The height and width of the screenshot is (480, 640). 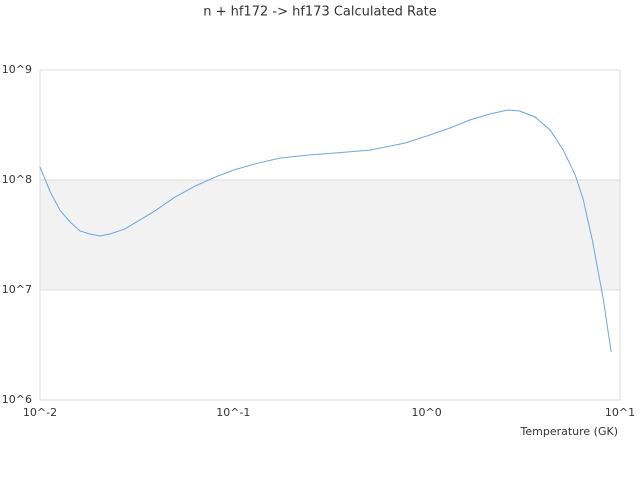 I want to click on y-tick-label: 10^9, so click(x=17, y=69).